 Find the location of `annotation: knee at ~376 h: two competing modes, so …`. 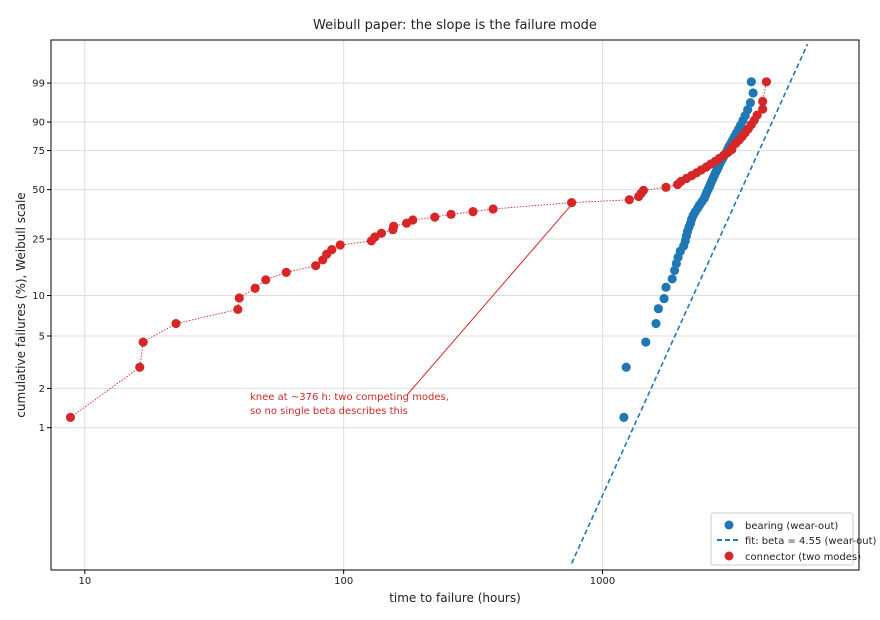

annotation: knee at ~376 h: two competing modes, so … is located at coordinates (411, 310).